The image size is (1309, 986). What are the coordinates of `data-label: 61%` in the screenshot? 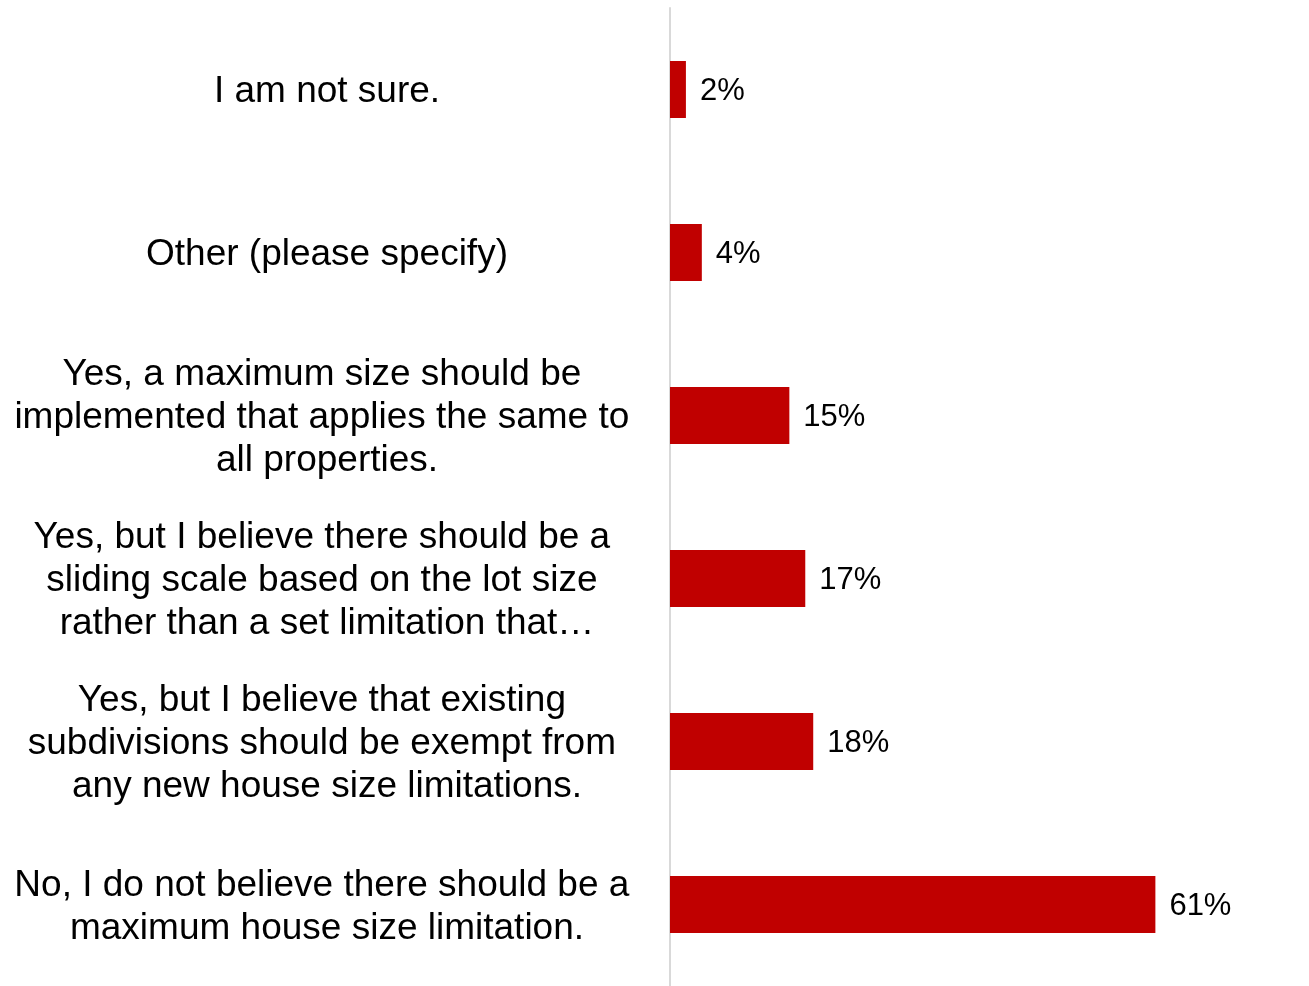 It's located at (1200, 904).